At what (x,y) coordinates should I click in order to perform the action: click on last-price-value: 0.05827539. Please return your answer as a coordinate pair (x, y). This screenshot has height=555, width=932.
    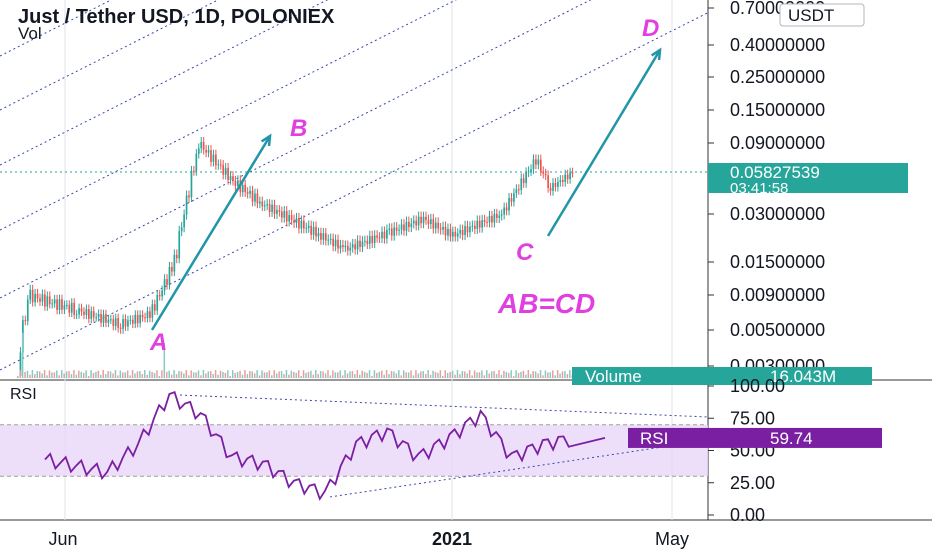
    Looking at the image, I should click on (775, 172).